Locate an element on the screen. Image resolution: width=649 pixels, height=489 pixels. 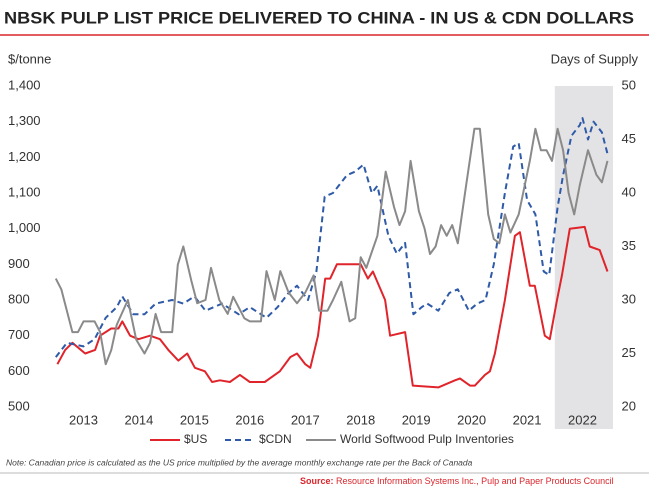
x-tick-label: 2021 is located at coordinates (527, 419).